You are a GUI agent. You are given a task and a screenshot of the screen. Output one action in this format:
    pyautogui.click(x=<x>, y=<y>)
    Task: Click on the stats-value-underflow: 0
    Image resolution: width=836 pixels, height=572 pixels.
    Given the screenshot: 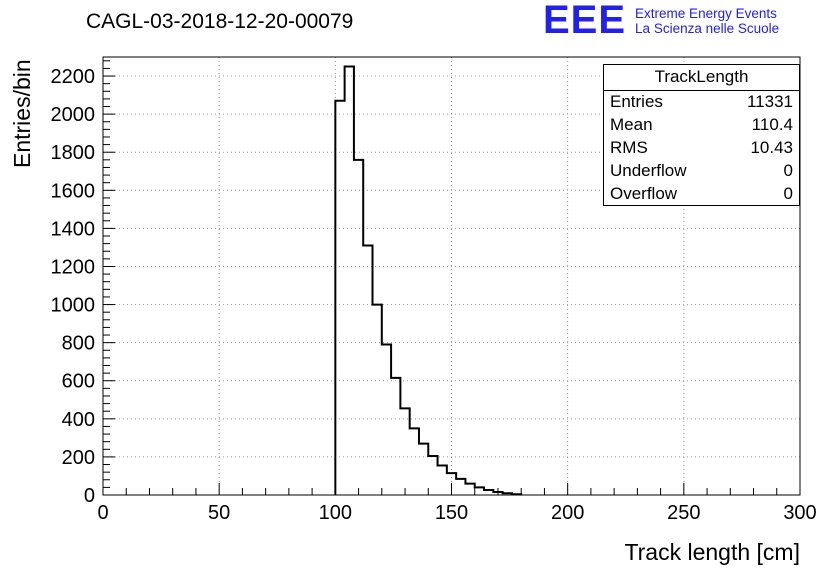 What is the action you would take?
    pyautogui.click(x=788, y=170)
    